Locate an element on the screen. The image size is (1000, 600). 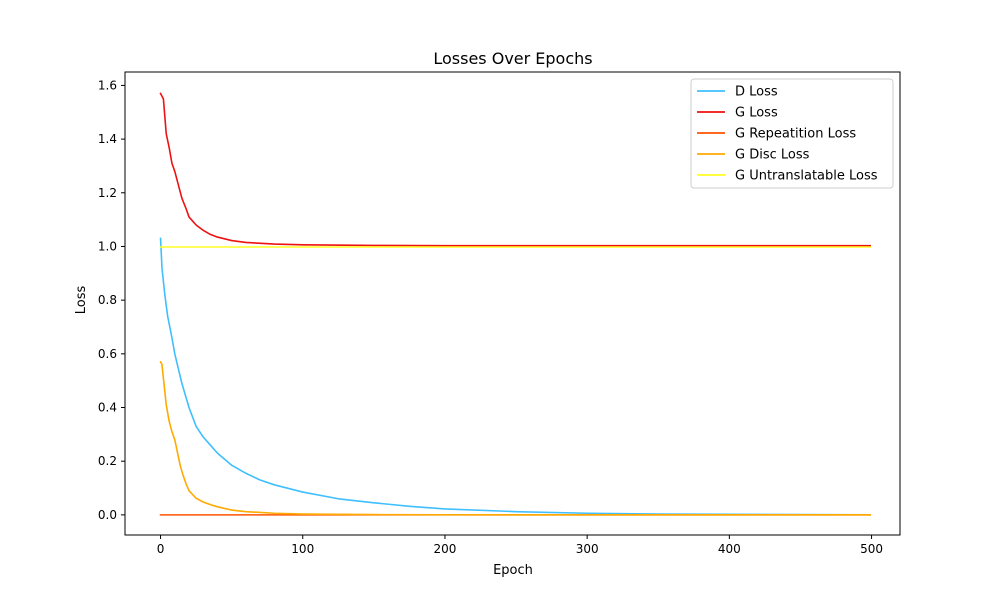
y-tick-label: 1.4 is located at coordinates (107, 139).